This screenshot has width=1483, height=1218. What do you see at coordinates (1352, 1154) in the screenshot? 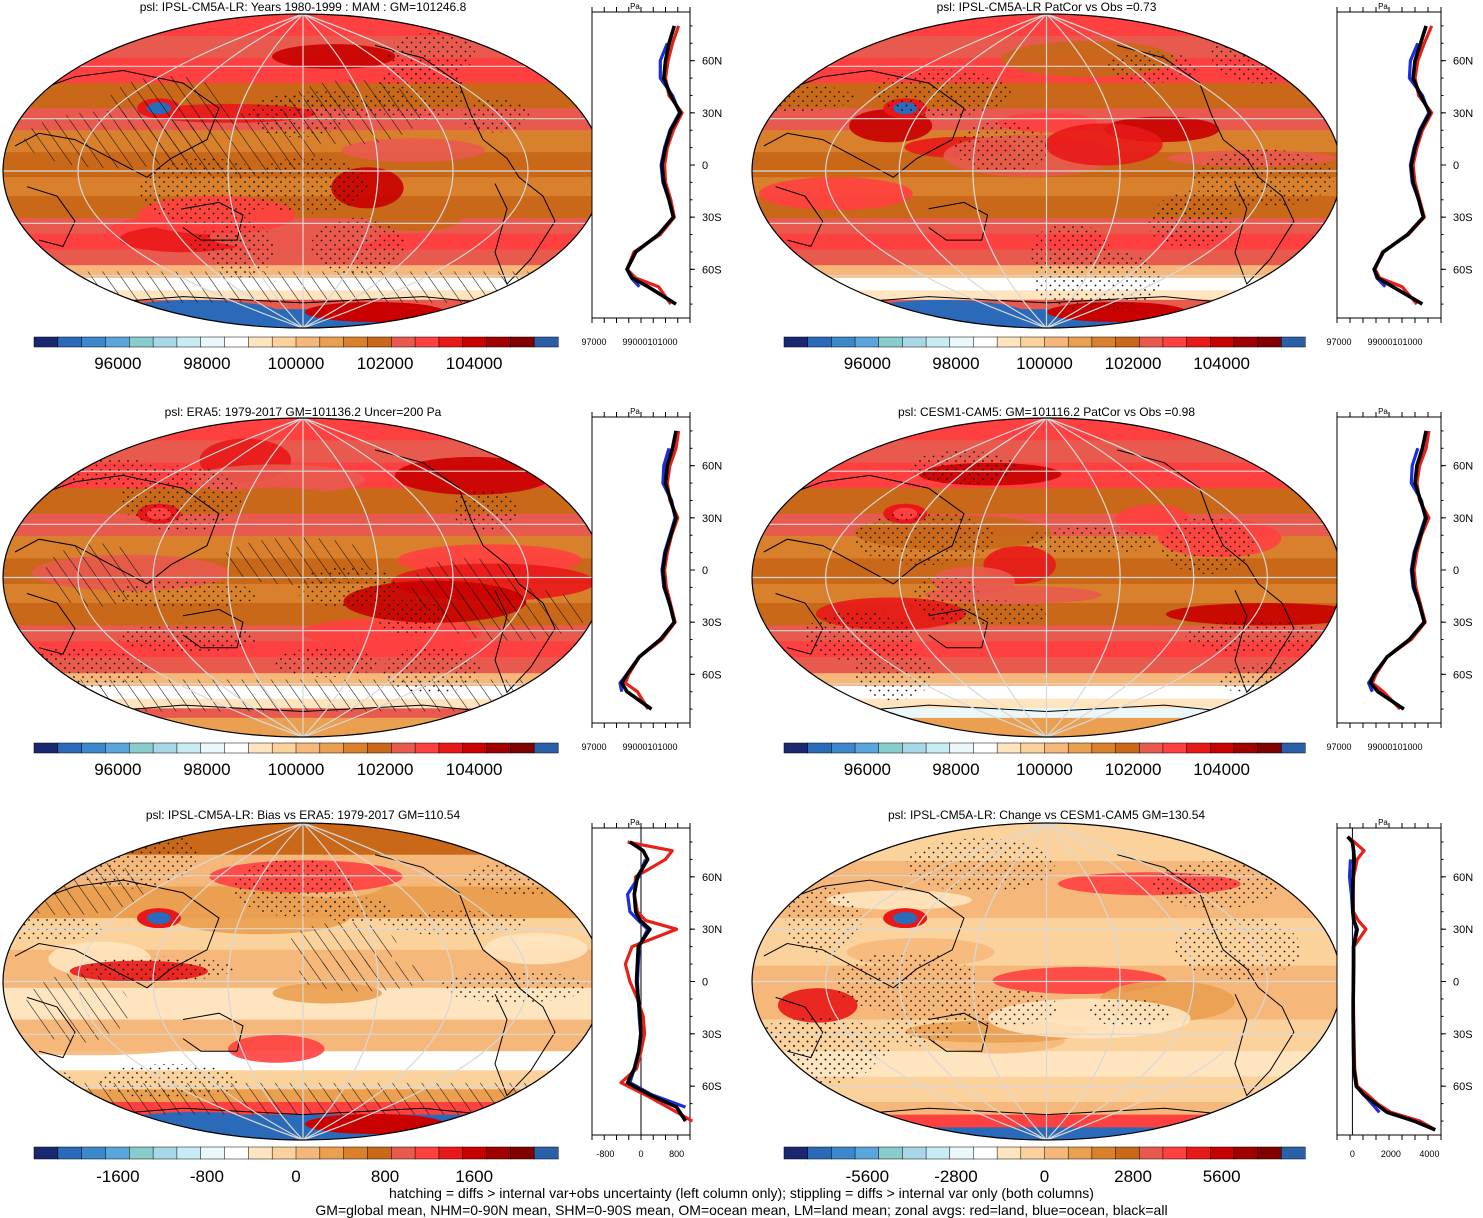
I see `x-tick-label: 0` at bounding box center [1352, 1154].